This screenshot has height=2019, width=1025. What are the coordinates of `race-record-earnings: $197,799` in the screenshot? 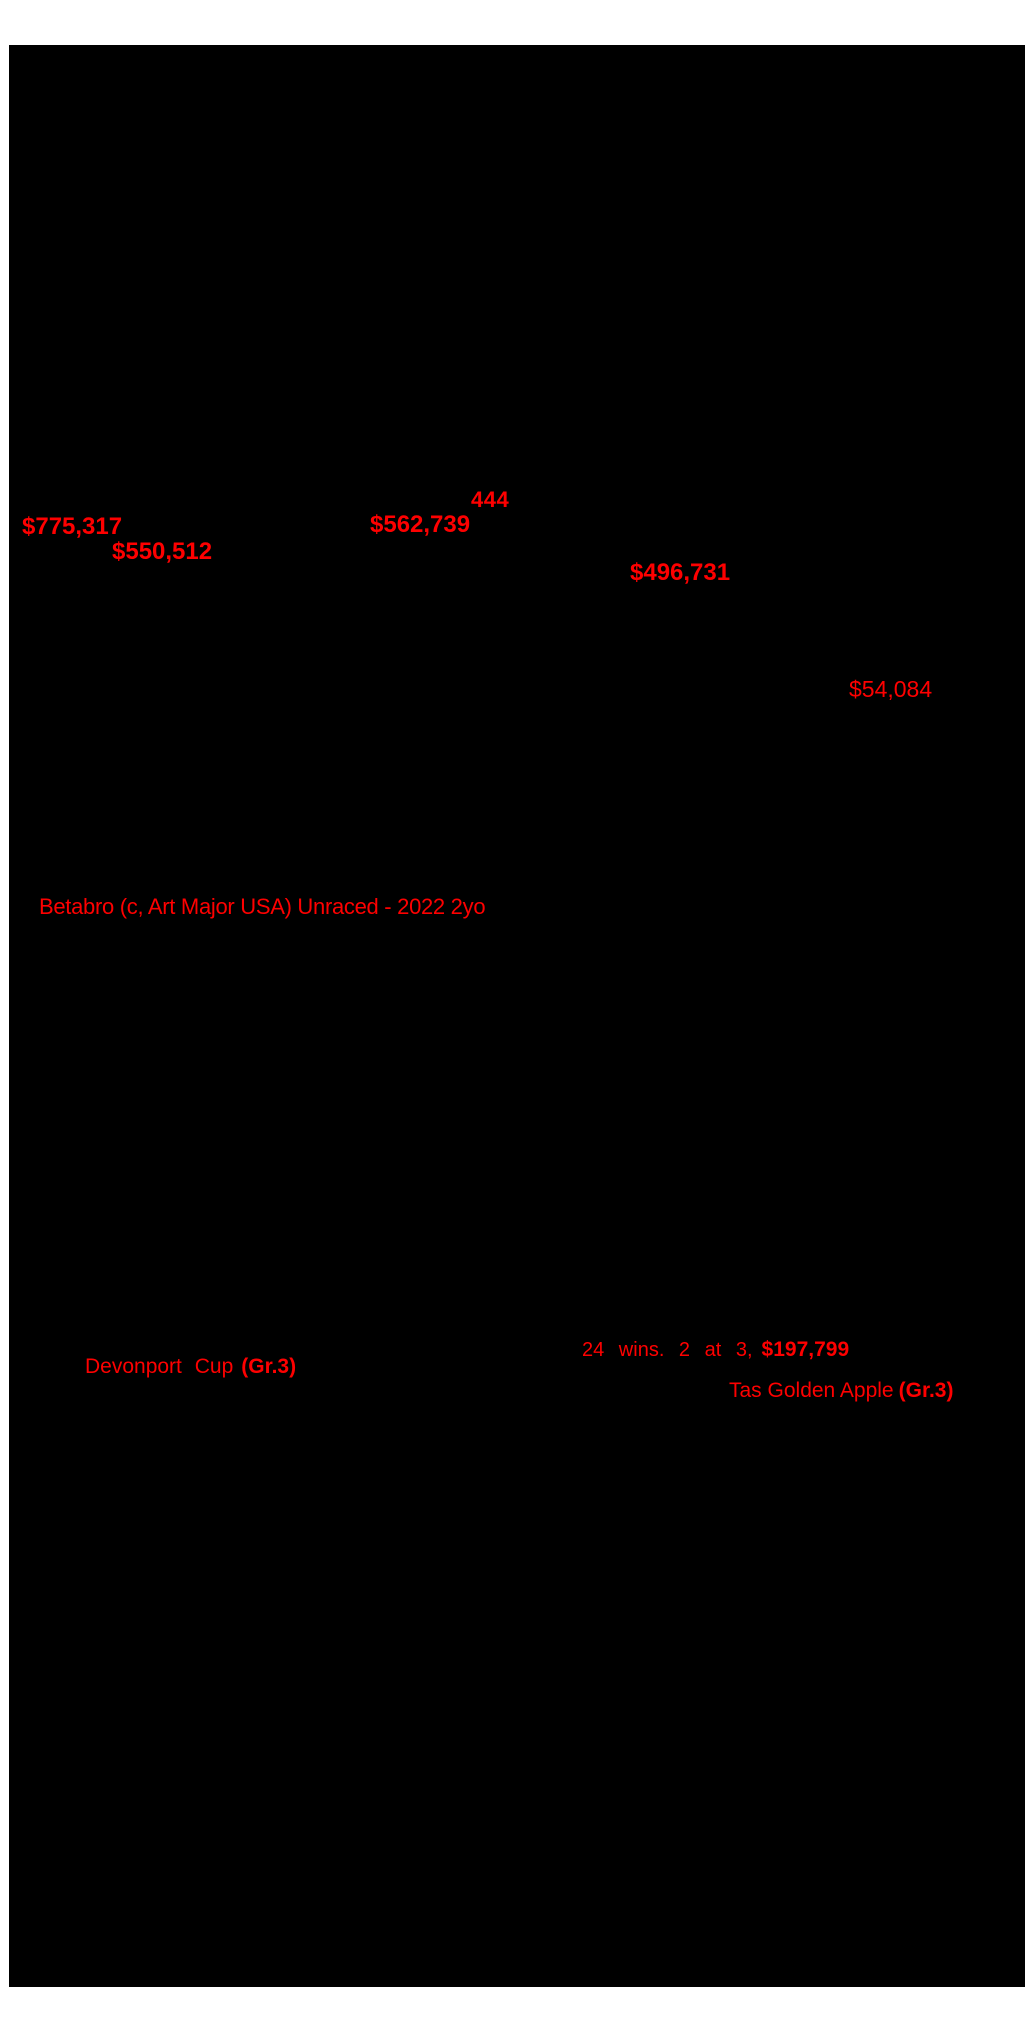 It's located at (805, 1349).